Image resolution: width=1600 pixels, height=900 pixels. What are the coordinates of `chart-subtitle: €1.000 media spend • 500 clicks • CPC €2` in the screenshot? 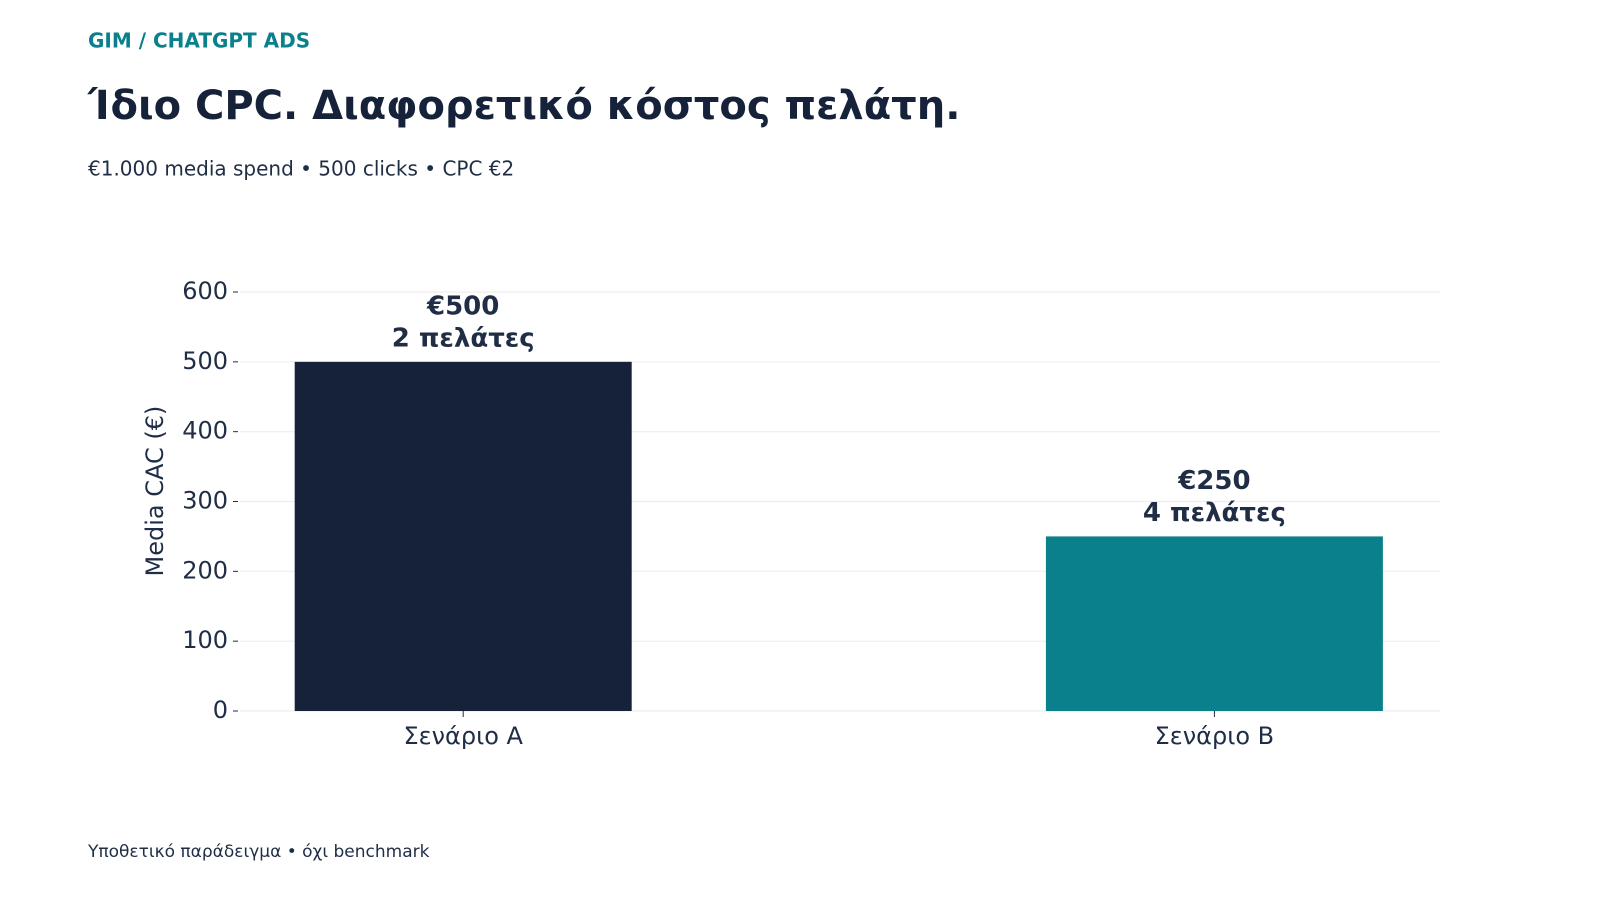 It's located at (301, 169).